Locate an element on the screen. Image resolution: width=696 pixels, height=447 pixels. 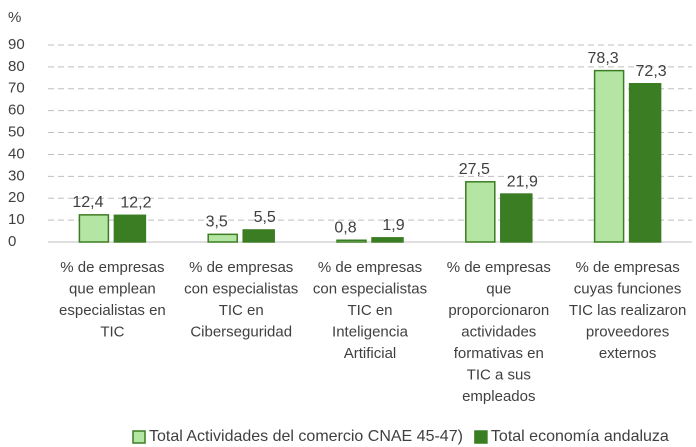
y-tick-label: 40 is located at coordinates (16, 153).